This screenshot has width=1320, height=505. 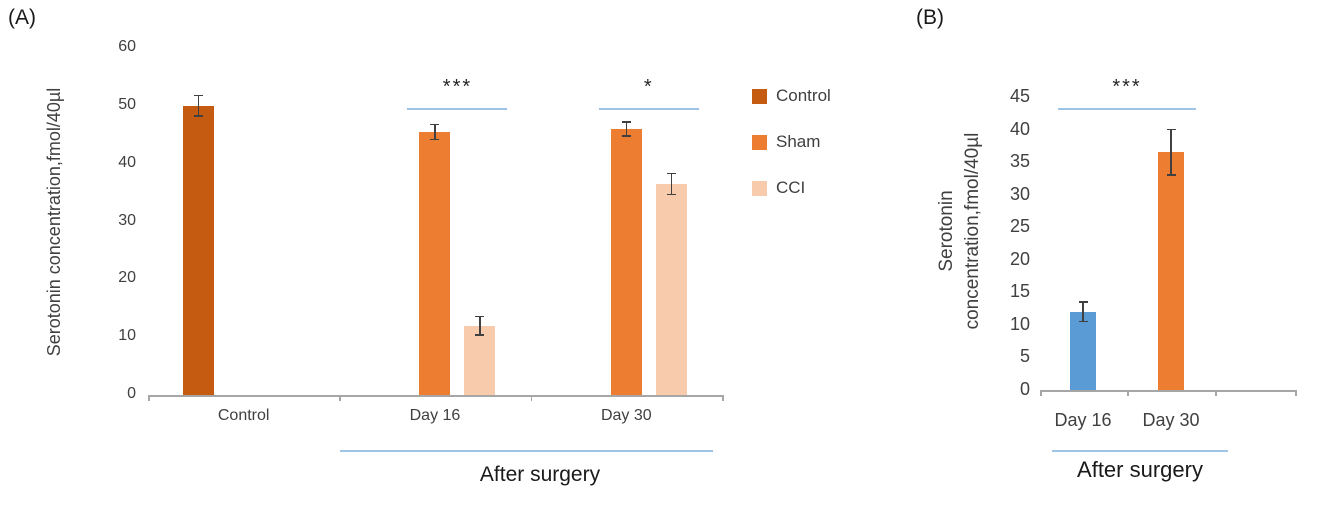 What do you see at coordinates (946, 231) in the screenshot?
I see `panel-b-y-axis-title-line1: Serotonin` at bounding box center [946, 231].